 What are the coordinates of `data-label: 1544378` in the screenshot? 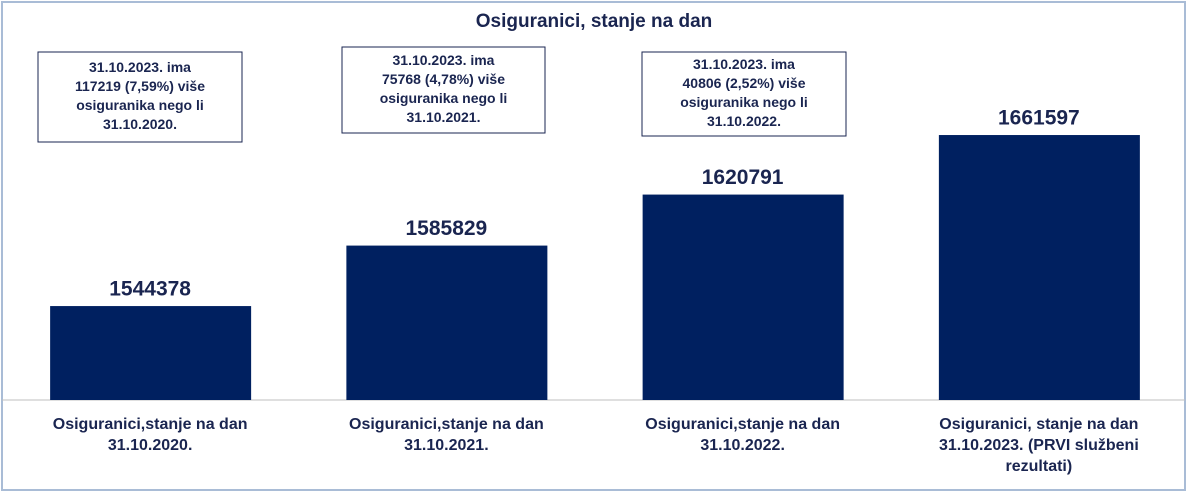 It's located at (150, 289).